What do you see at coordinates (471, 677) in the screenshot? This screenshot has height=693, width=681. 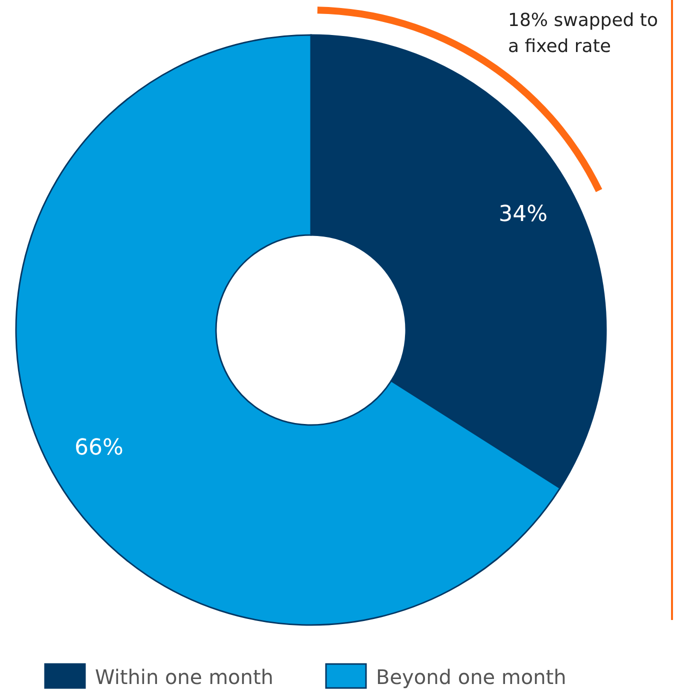 I see `legend-label: Beyond one month` at bounding box center [471, 677].